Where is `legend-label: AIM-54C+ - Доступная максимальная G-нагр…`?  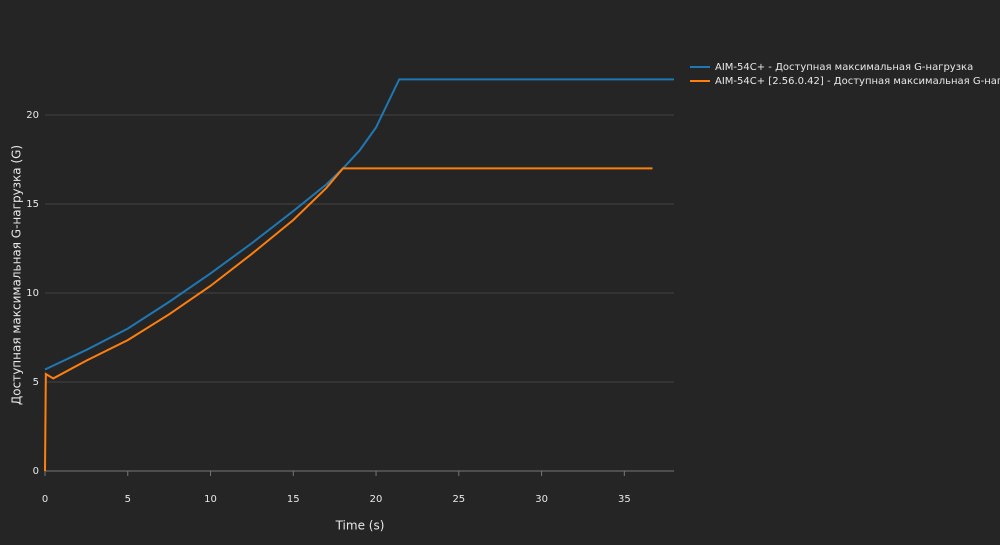
legend-label: AIM-54C+ - Доступная максимальная G-нагр… is located at coordinates (844, 67).